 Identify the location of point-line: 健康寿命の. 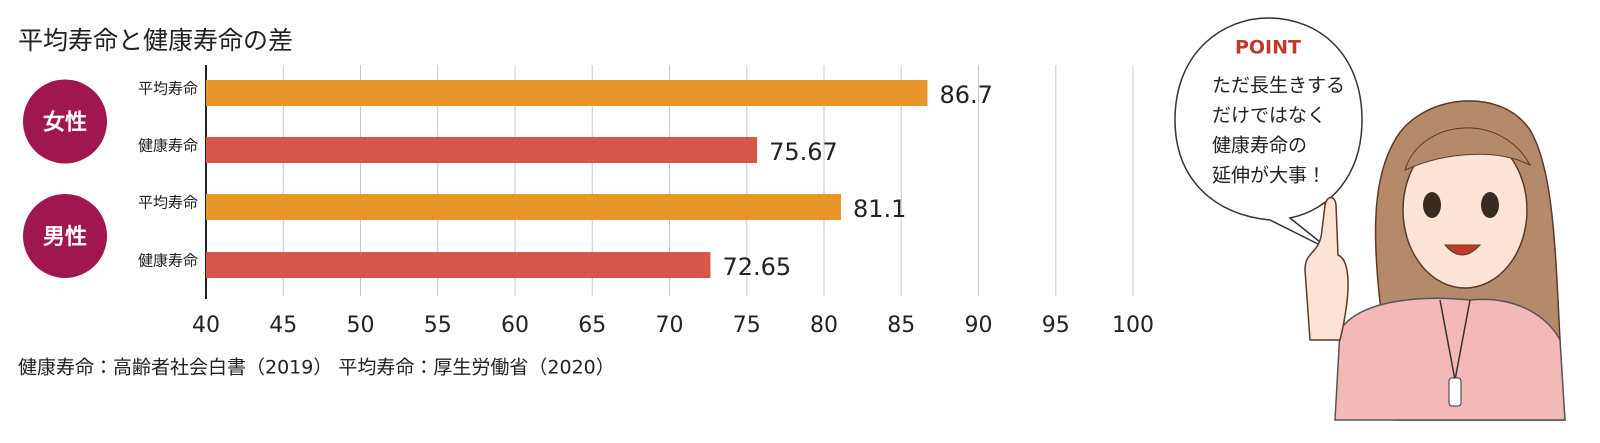
(1259, 146).